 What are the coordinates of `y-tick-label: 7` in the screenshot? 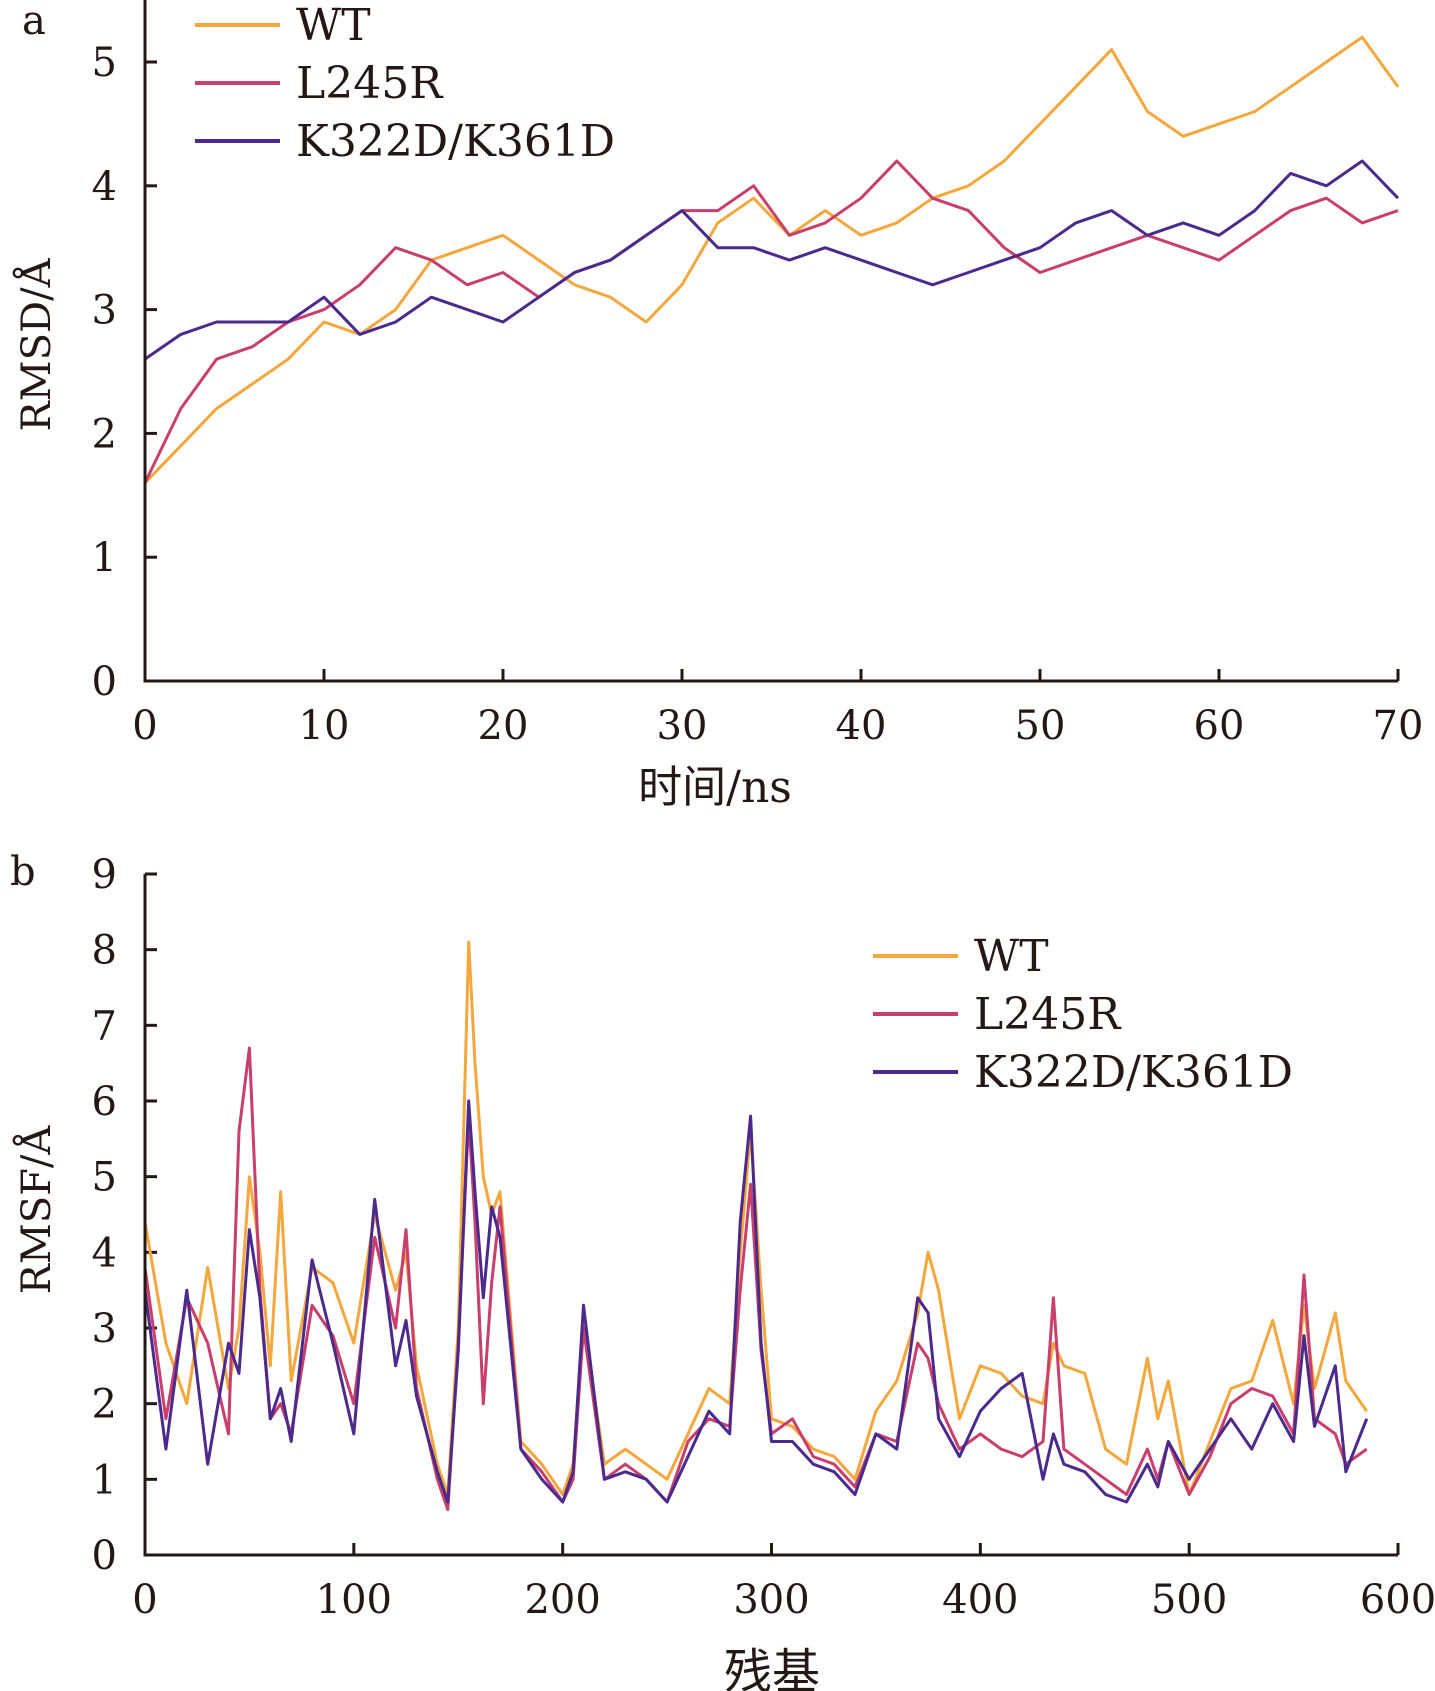 It's located at (104, 1026).